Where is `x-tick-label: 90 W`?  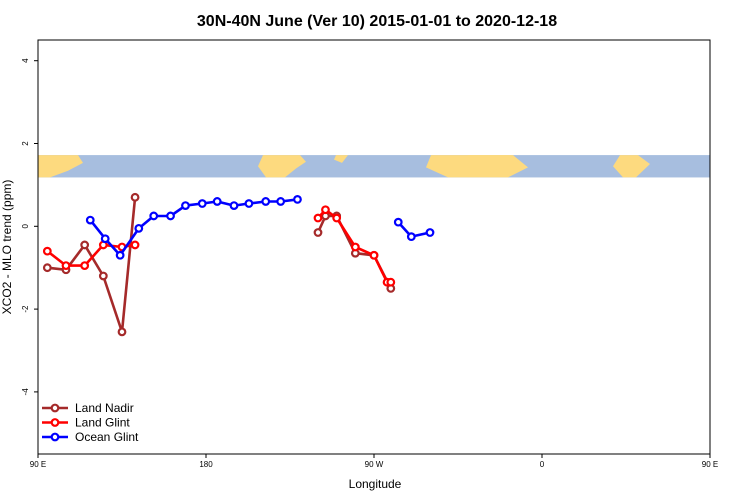
x-tick-label: 90 W is located at coordinates (374, 464).